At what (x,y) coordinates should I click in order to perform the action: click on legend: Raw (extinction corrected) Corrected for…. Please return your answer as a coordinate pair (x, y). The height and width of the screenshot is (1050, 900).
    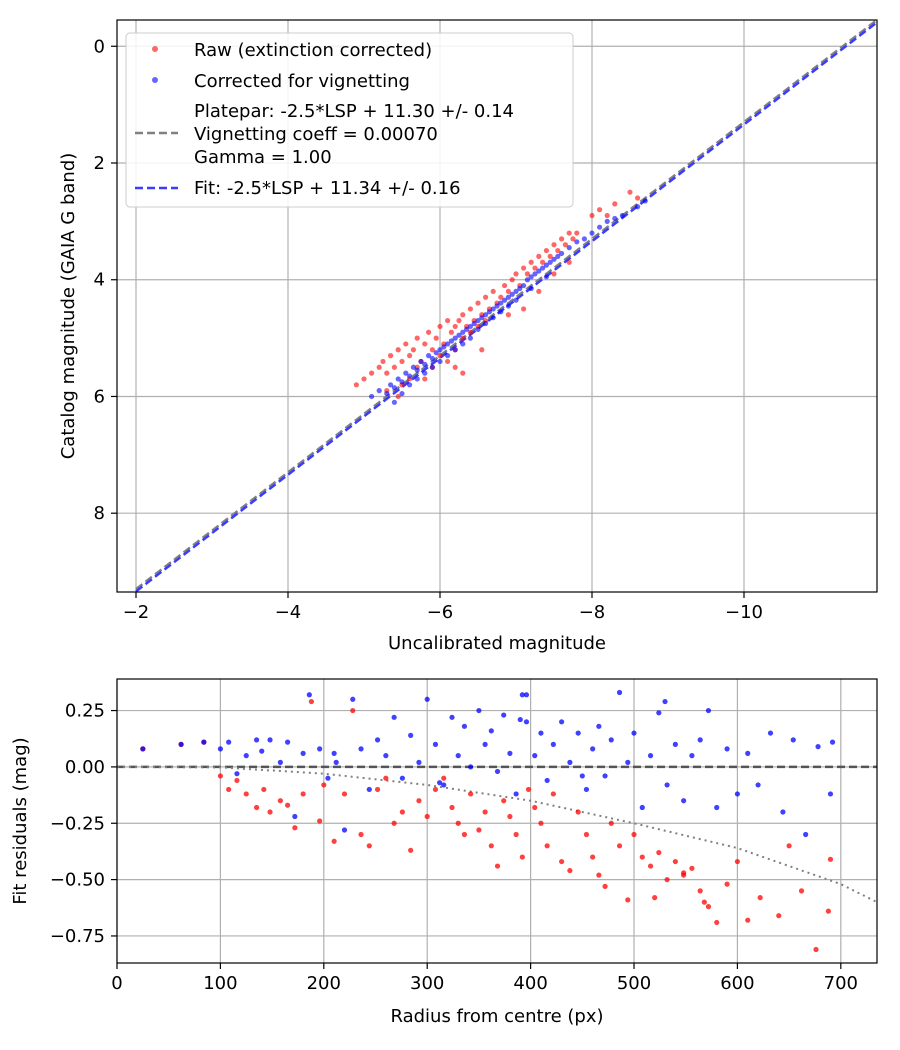
    Looking at the image, I should click on (349, 120).